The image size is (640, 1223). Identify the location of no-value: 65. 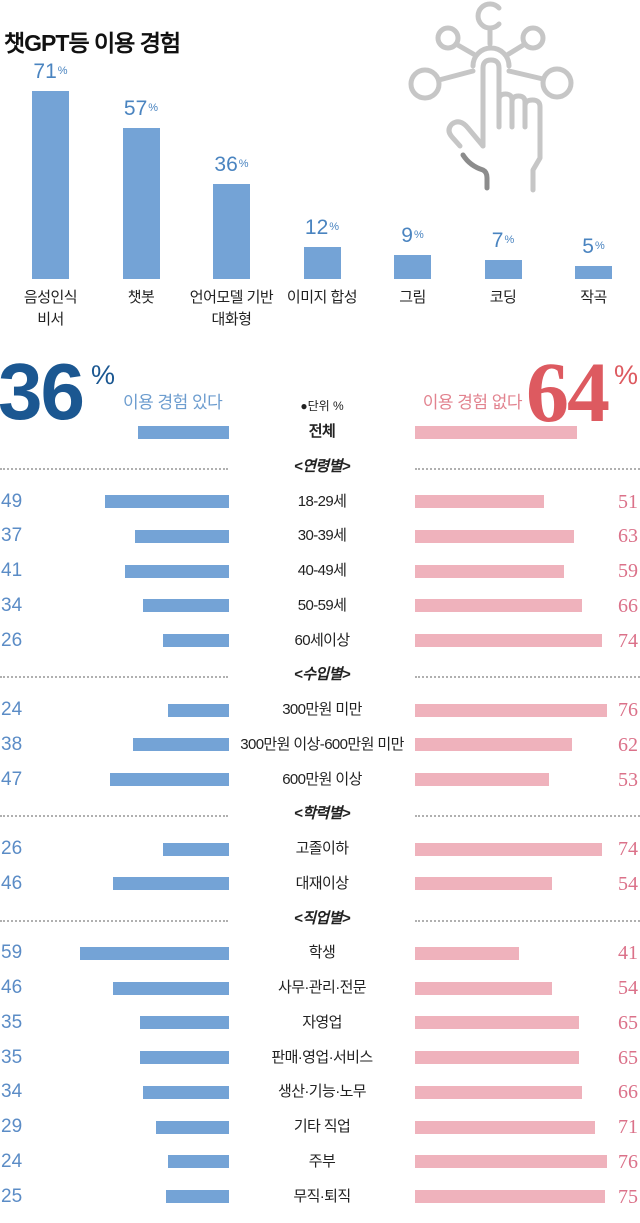
(628, 1022).